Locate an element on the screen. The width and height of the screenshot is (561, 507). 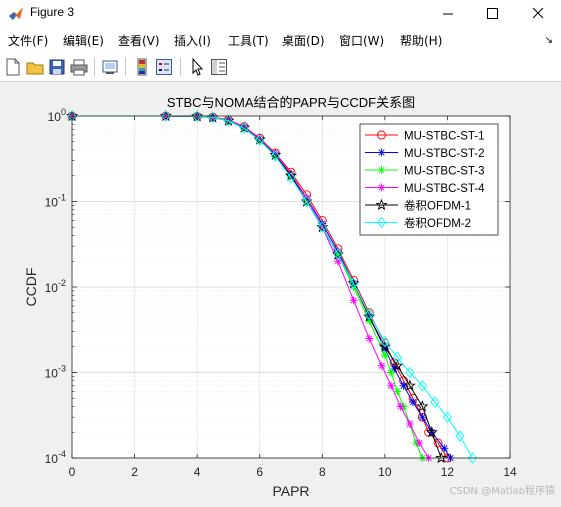
maximize-button is located at coordinates (492, 14).